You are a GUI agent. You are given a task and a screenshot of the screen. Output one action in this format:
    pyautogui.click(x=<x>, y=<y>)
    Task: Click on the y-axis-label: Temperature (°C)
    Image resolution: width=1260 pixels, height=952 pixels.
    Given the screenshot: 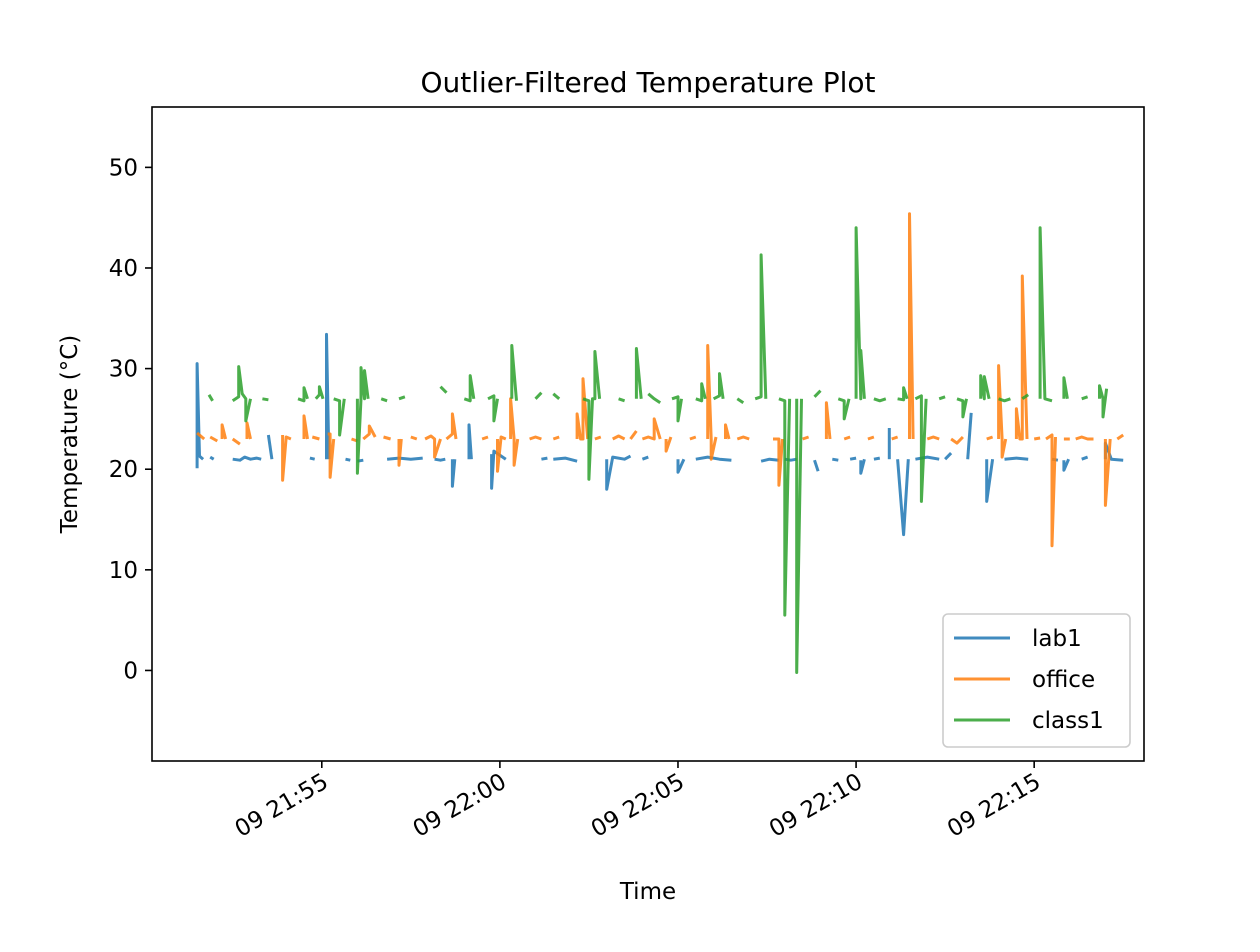 What is the action you would take?
    pyautogui.click(x=70, y=435)
    